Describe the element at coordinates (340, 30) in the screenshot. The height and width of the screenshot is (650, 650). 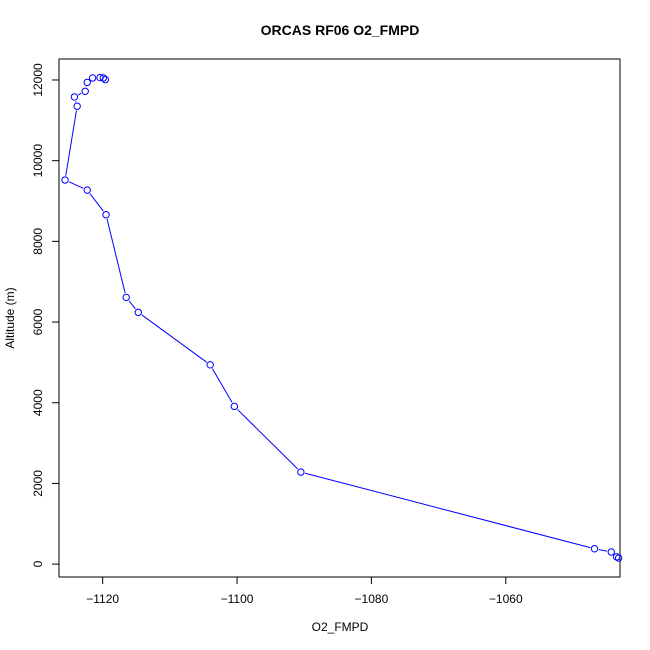
I see `chart-title: ORCAS RF06 O2_FMPD` at that location.